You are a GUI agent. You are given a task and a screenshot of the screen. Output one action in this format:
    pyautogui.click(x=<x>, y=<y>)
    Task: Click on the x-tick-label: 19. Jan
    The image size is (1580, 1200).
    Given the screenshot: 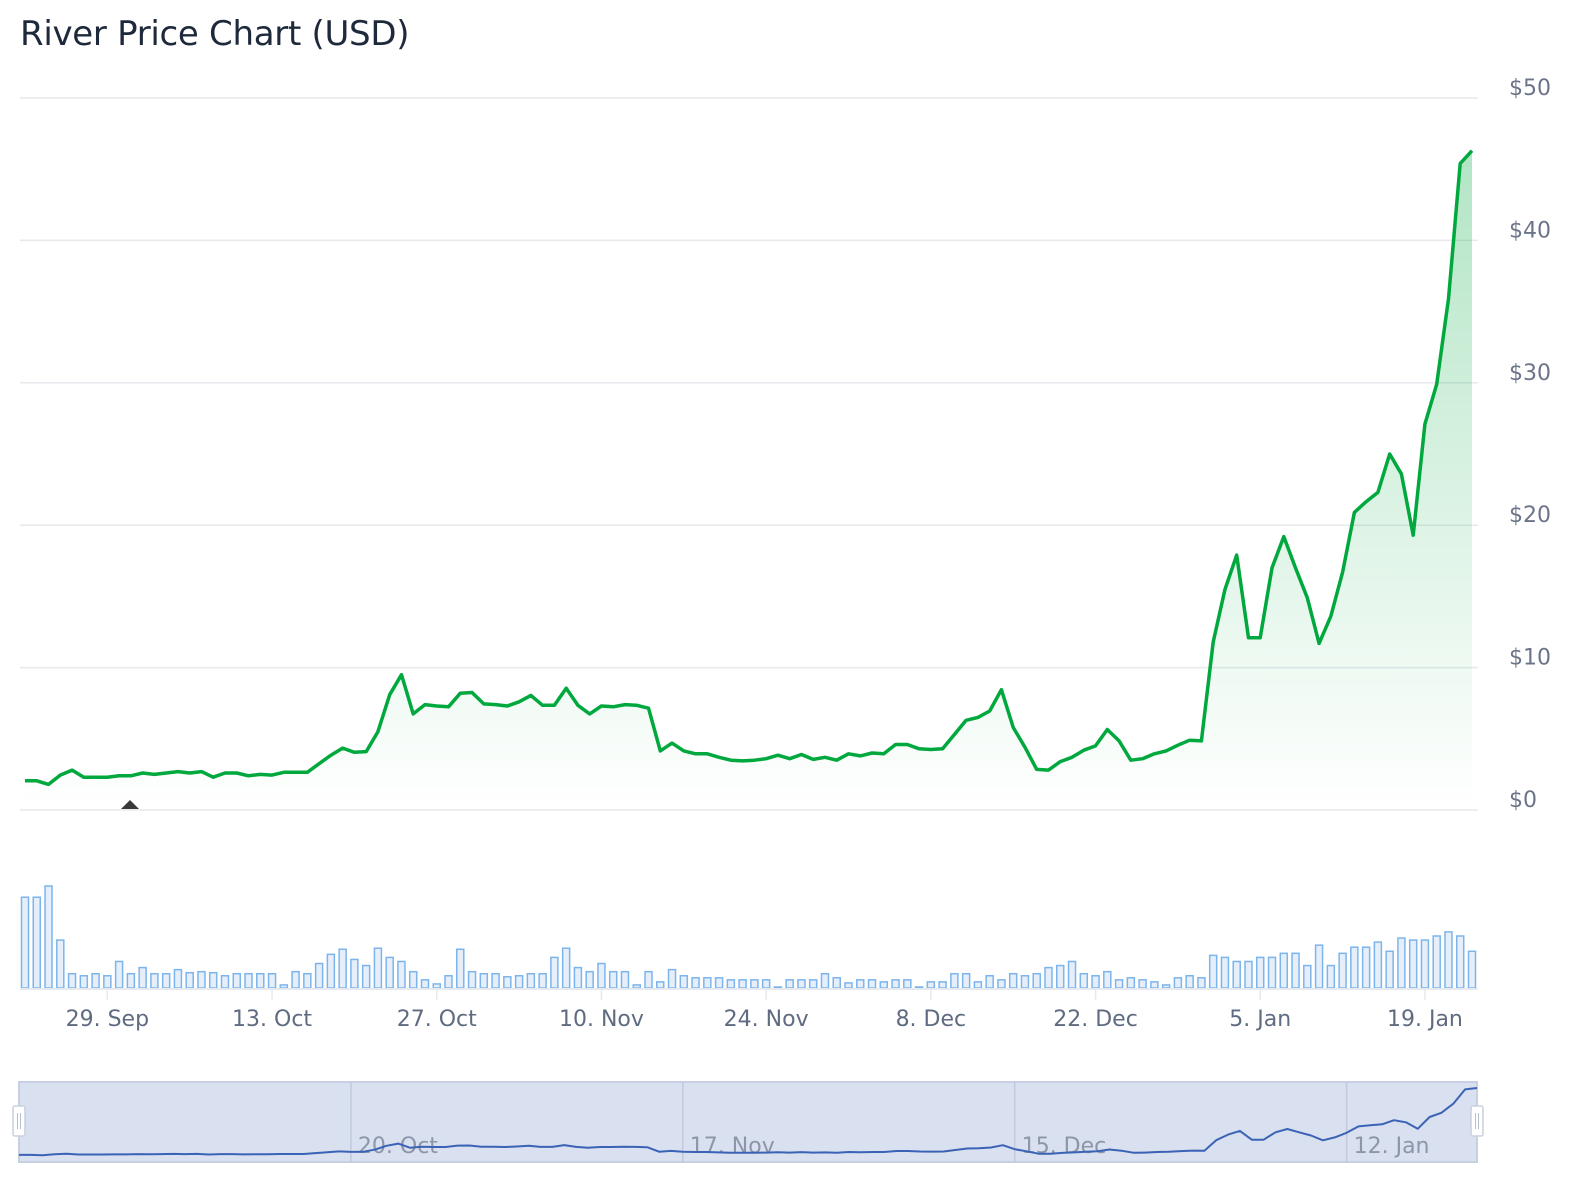 What is the action you would take?
    pyautogui.click(x=1425, y=1019)
    